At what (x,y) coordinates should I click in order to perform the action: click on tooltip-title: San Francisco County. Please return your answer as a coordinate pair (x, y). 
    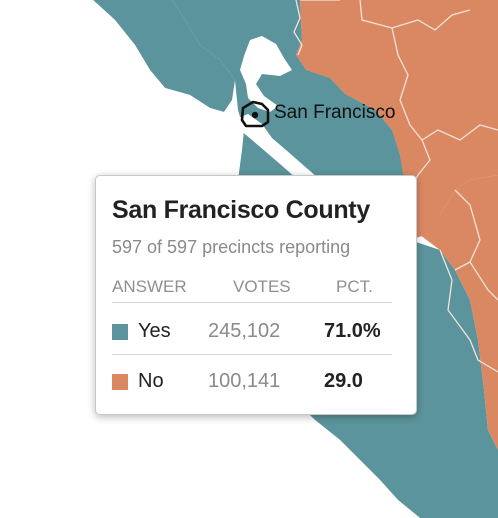
    Looking at the image, I should click on (241, 210).